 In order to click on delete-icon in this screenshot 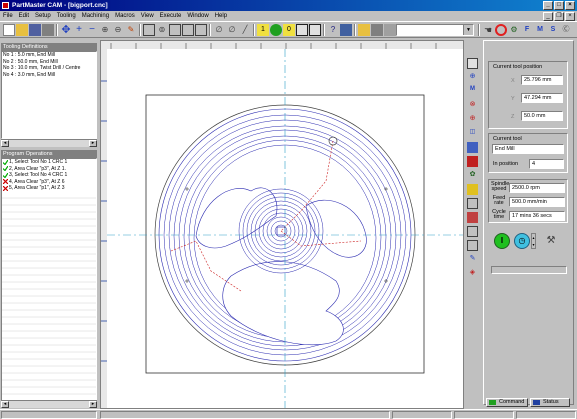, I will do `click(472, 217)`.